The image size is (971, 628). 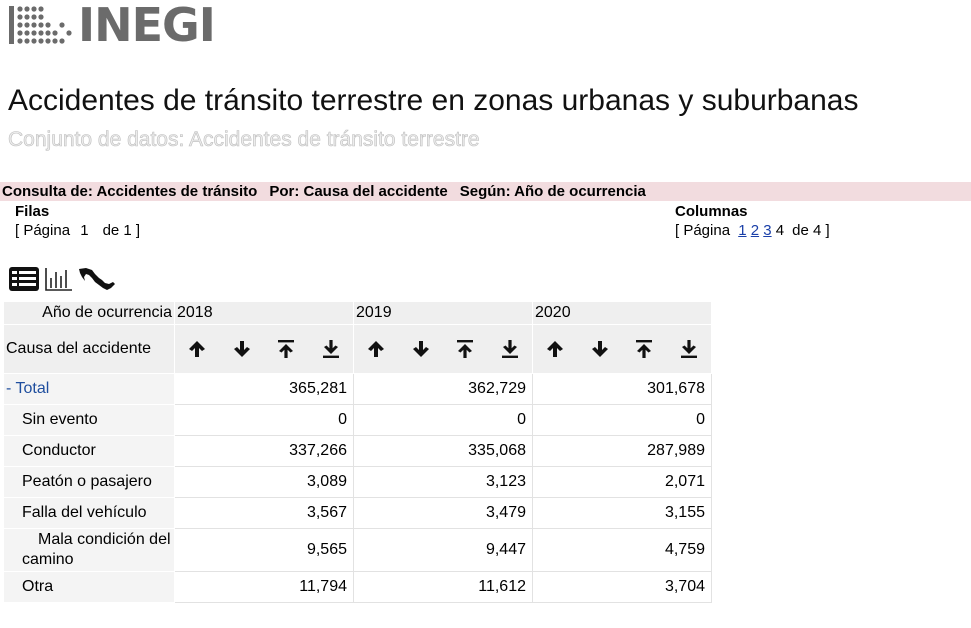 What do you see at coordinates (84, 230) in the screenshot?
I see `rows-current-page: 1` at bounding box center [84, 230].